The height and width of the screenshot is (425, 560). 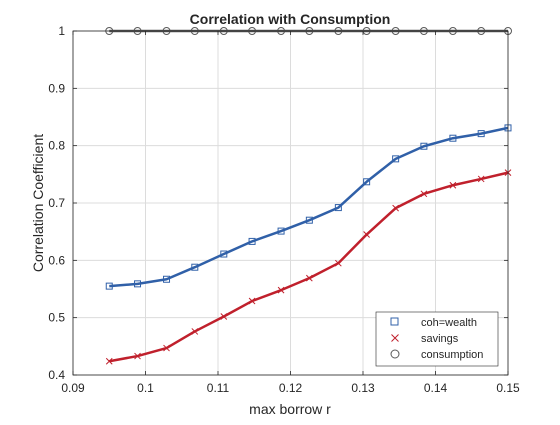 I want to click on x-tick-label: 0.15, so click(x=508, y=388).